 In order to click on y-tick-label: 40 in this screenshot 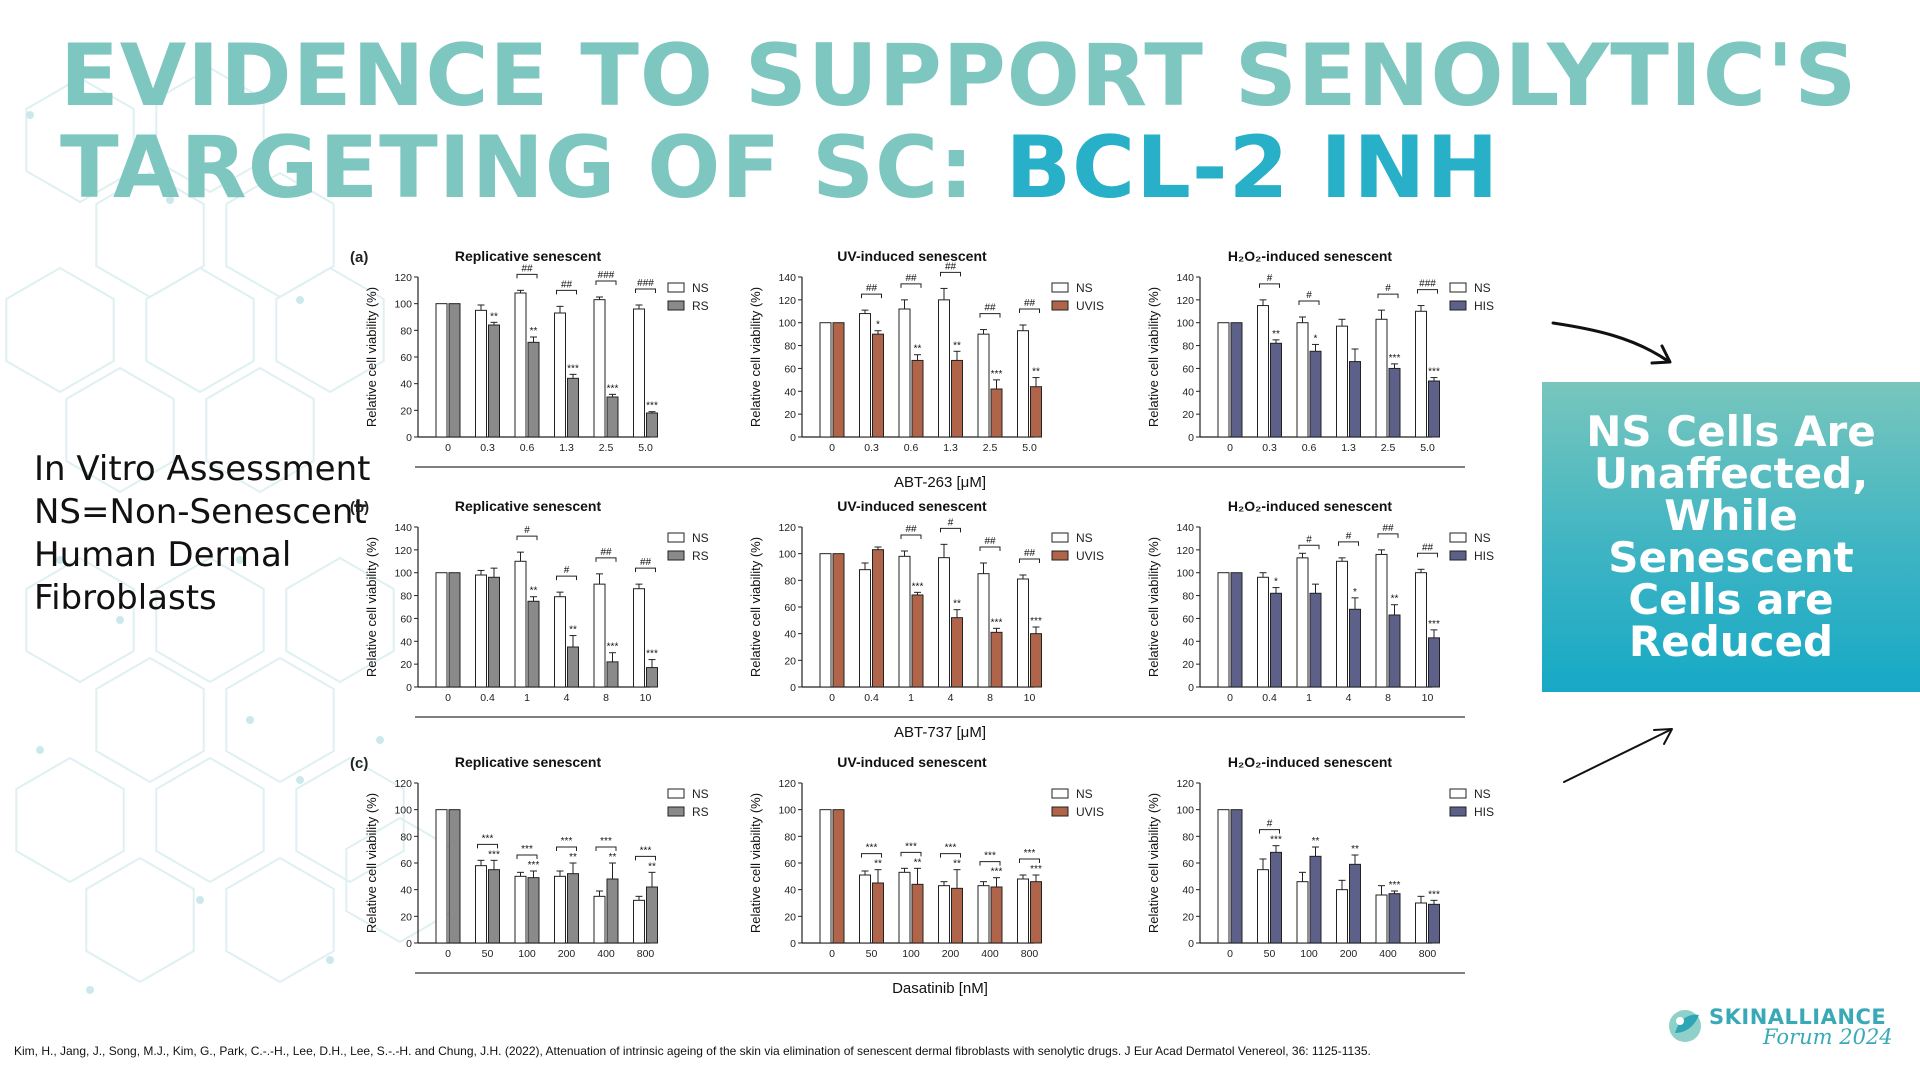, I will do `click(790, 392)`.